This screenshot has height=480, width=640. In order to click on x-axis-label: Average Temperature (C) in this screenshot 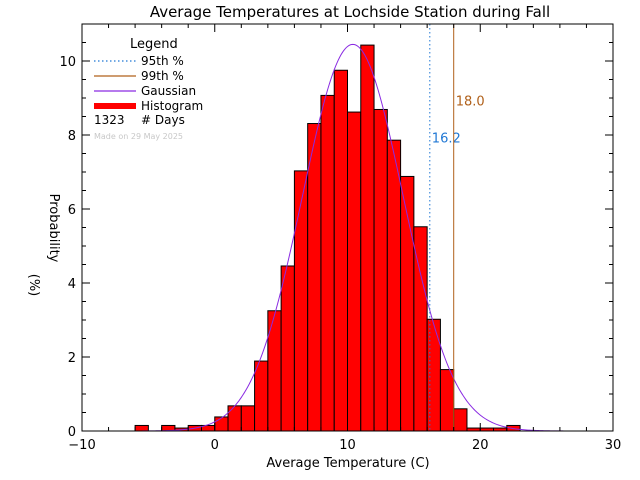, I will do `click(347, 463)`.